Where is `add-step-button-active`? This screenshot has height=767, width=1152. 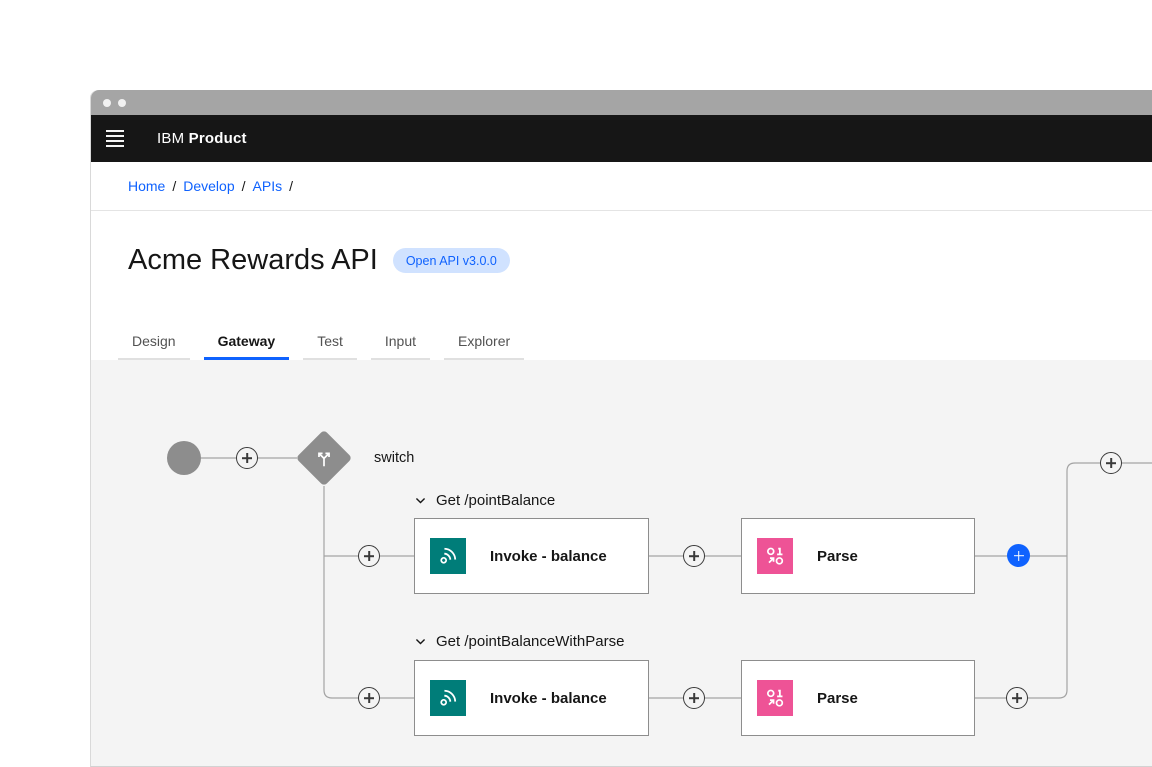 add-step-button-active is located at coordinates (1018, 555).